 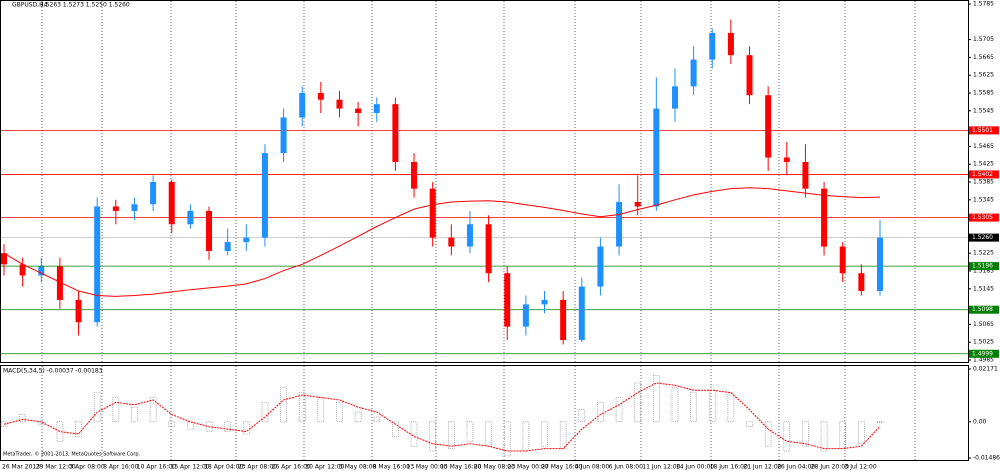 What do you see at coordinates (53, 371) in the screenshot?
I see `macd-title: MACD(5,34,5) -0.00037 -0.00183` at bounding box center [53, 371].